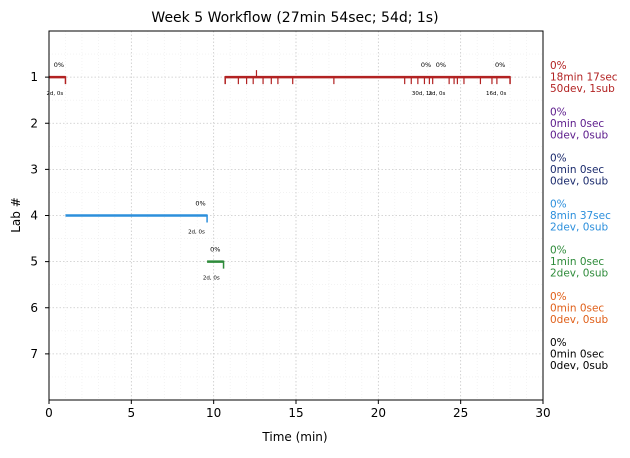  I want to click on lane-6-summary-line: 0%, so click(558, 297).